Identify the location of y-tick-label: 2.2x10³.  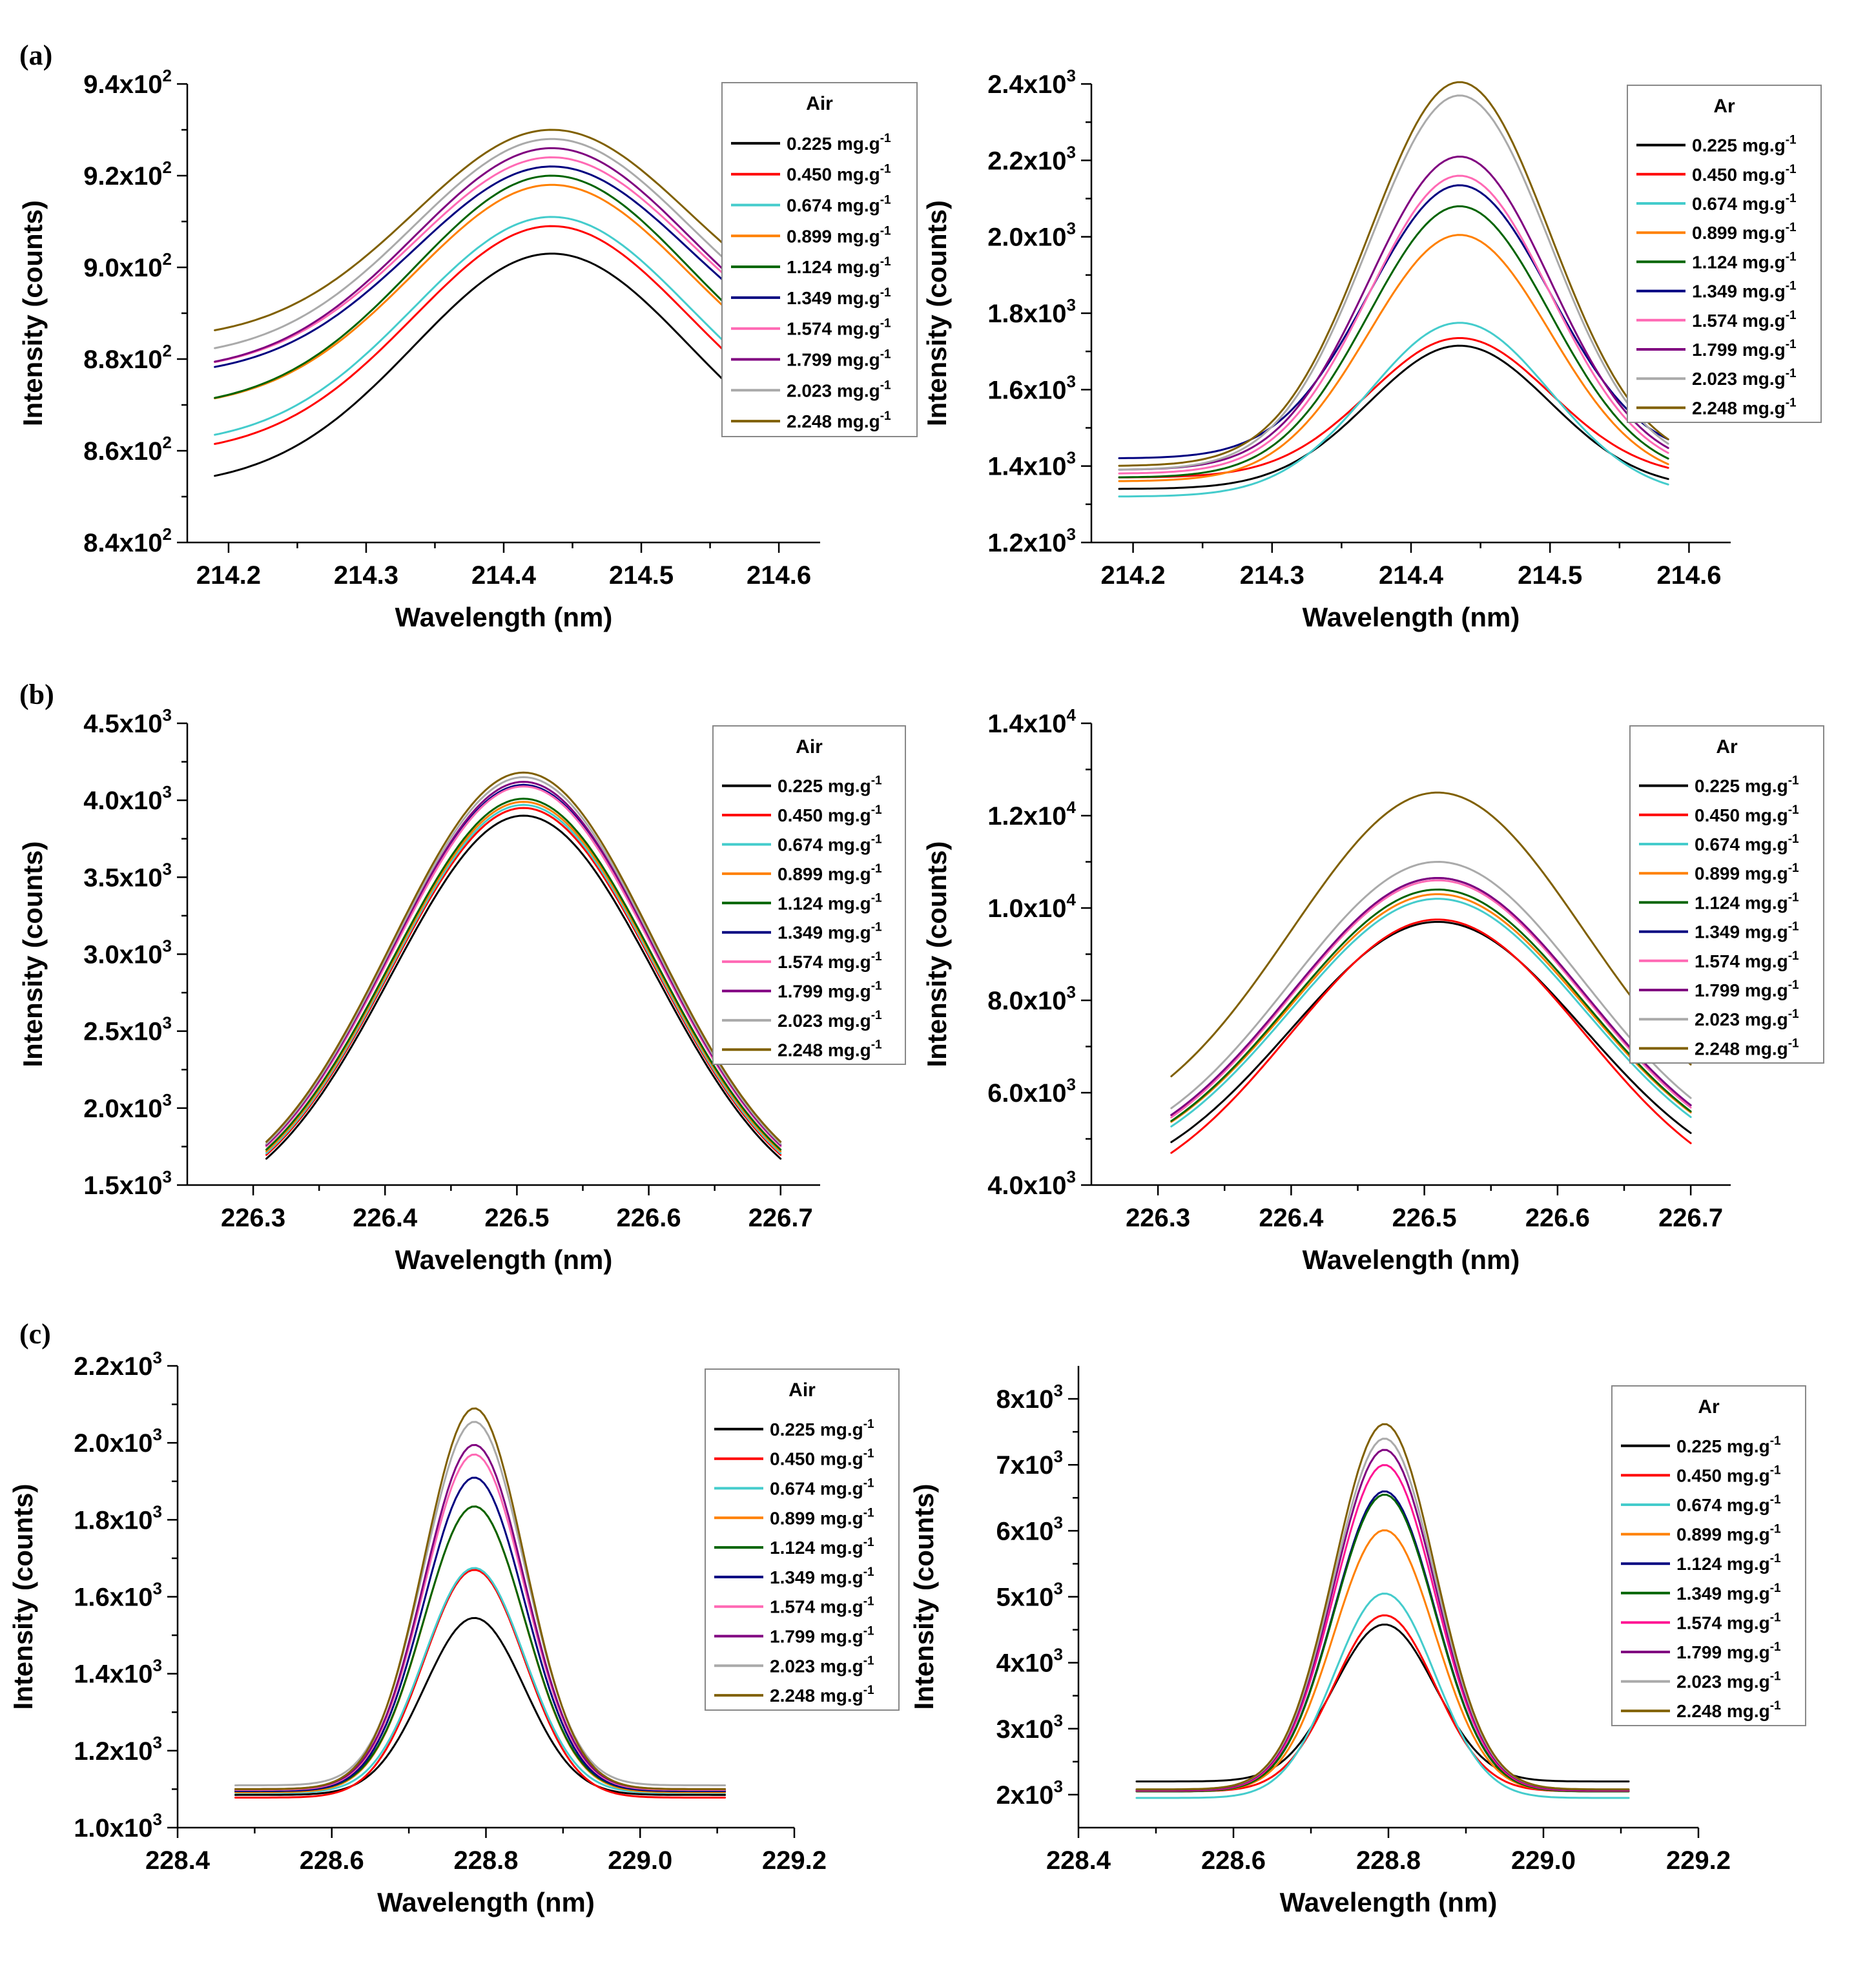
(118, 1364).